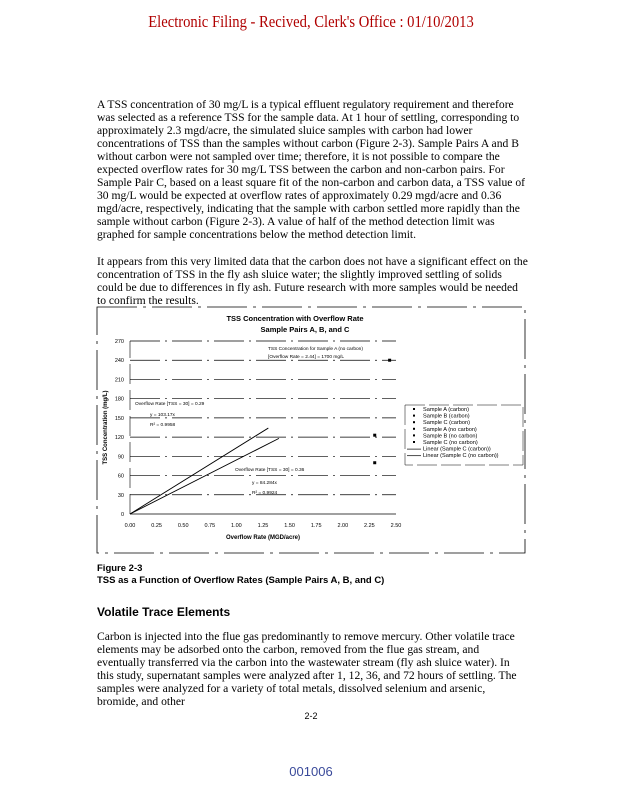  Describe the element at coordinates (106, 428) in the screenshot. I see `y-axis-label: TSS Concentration (mg/L)` at that location.